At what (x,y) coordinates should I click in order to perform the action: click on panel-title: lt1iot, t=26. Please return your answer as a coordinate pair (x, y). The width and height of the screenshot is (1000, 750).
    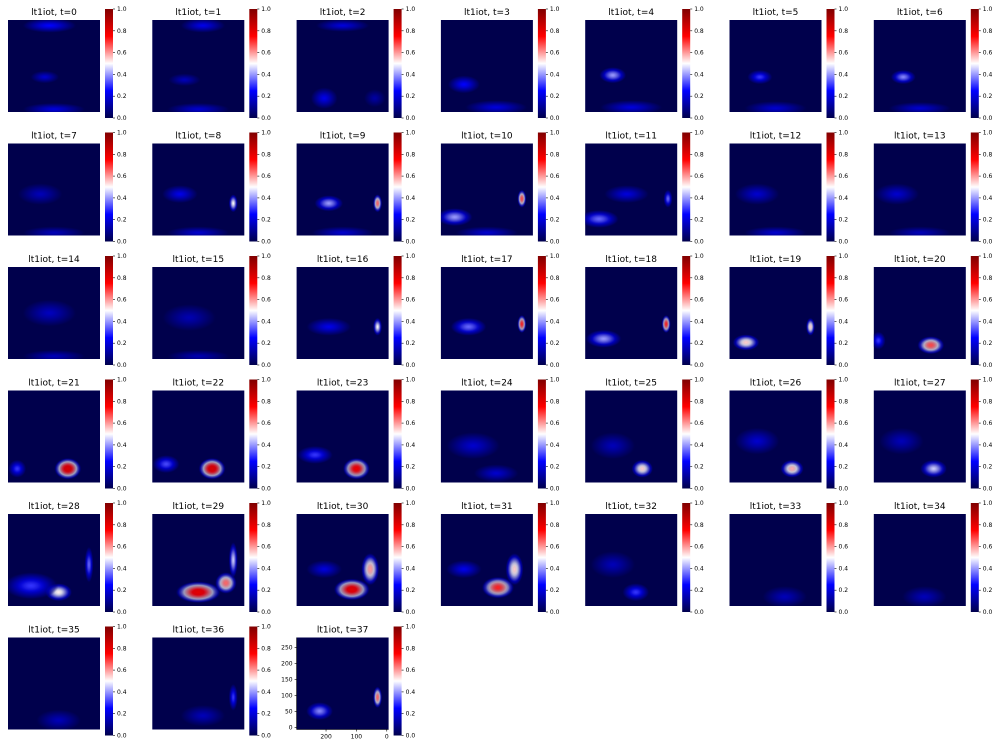
    Looking at the image, I should click on (776, 384).